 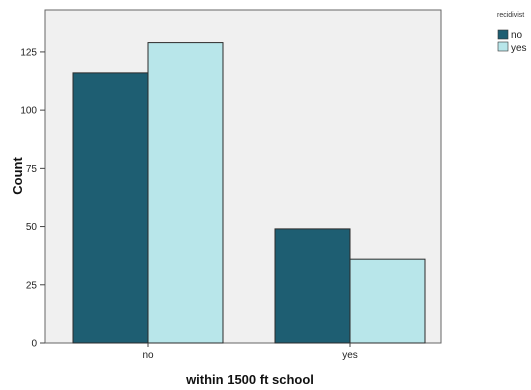 I want to click on legend-label-no: no, so click(x=517, y=35).